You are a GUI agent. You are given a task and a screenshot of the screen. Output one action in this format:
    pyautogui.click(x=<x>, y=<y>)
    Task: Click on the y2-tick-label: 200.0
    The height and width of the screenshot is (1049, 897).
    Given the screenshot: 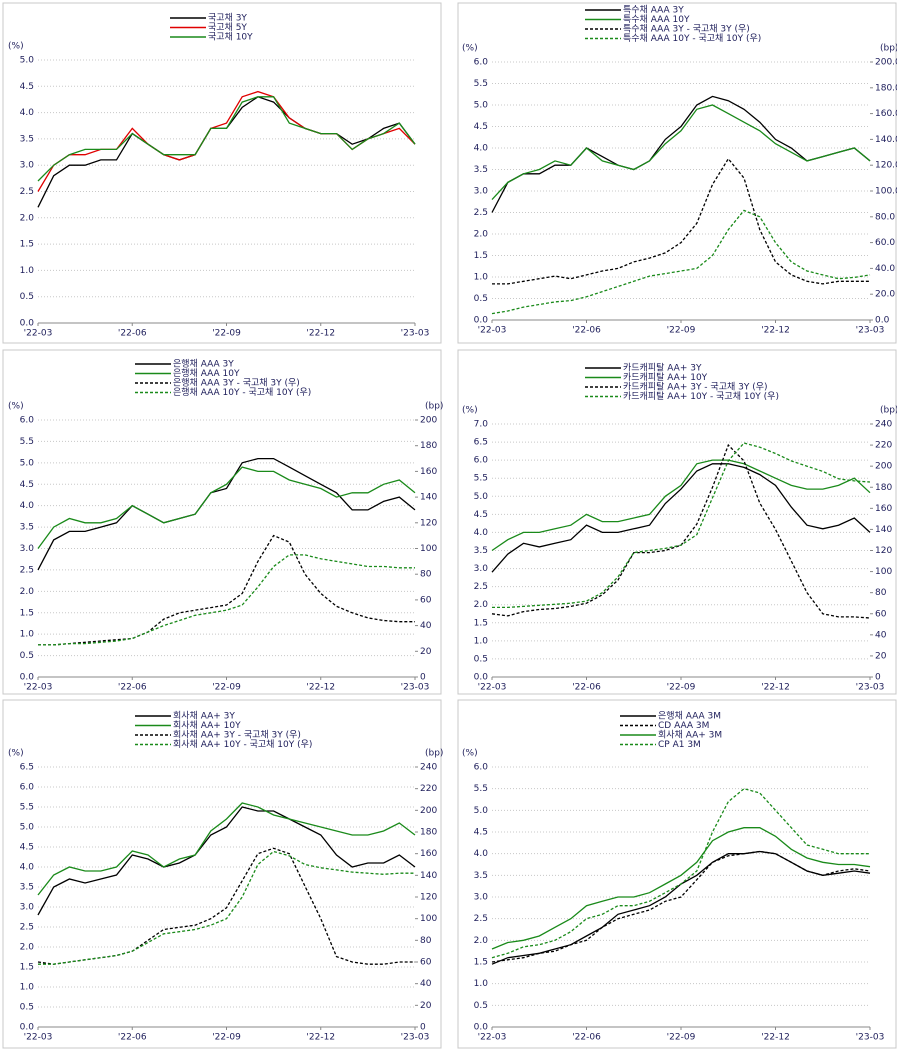 What is the action you would take?
    pyautogui.click(x=886, y=63)
    